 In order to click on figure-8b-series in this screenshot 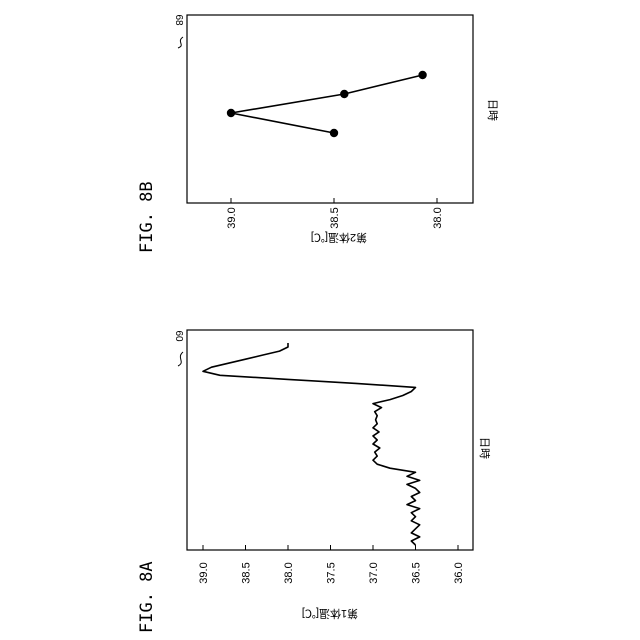, I will do `click(327, 104)`.